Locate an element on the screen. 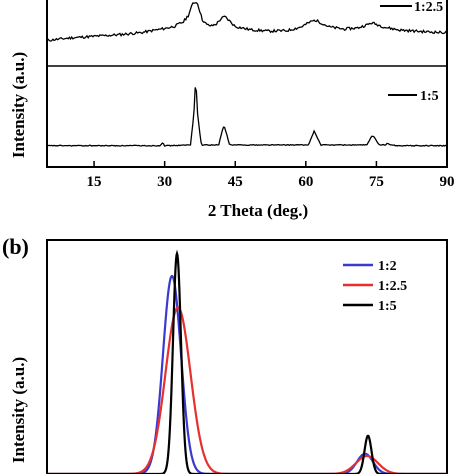 The height and width of the screenshot is (474, 474). legend-b-label-2: 1:5 is located at coordinates (387, 306).